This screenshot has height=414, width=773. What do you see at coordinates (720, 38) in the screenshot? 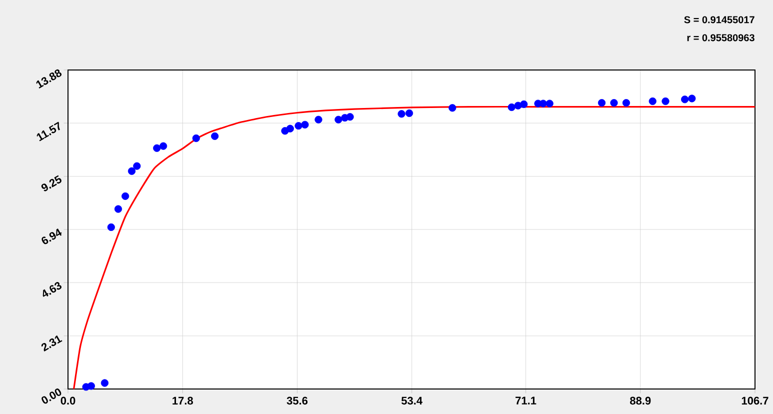
I see `text: r = 0.95580963` at bounding box center [720, 38].